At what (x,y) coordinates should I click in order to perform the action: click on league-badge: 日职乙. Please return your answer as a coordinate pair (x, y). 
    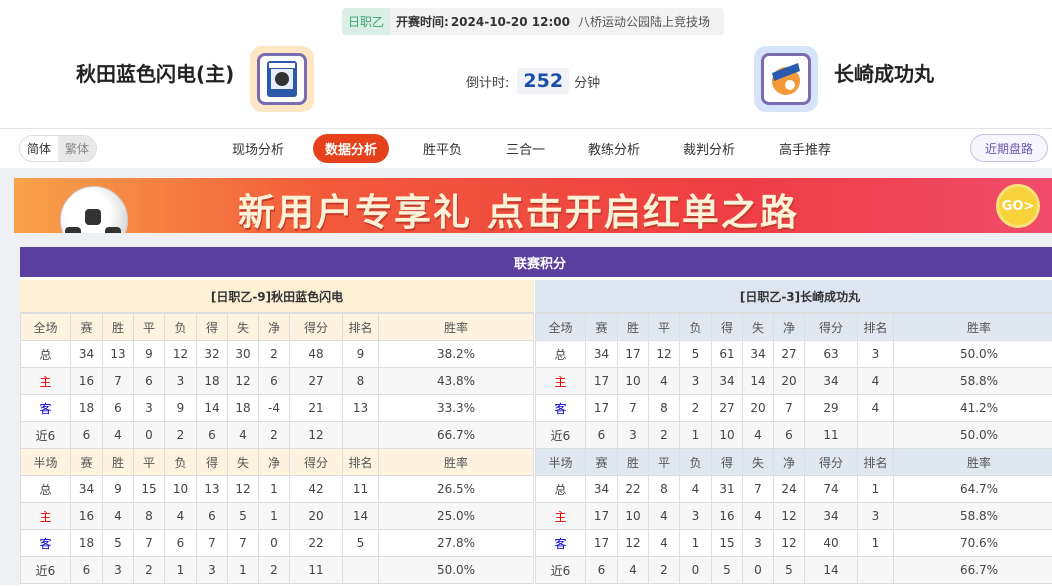
    Looking at the image, I should click on (366, 21).